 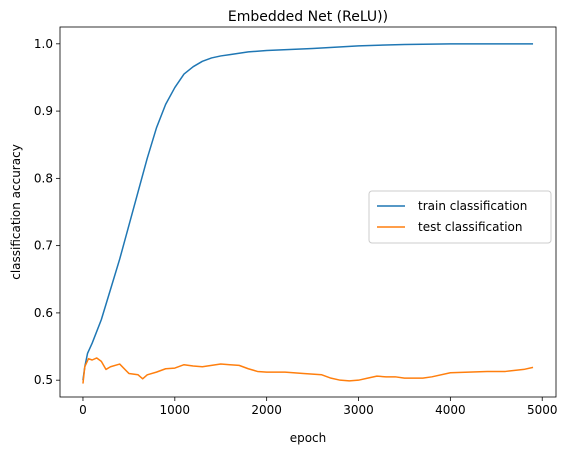 I want to click on y-tick-label: 0.5, so click(x=43, y=380).